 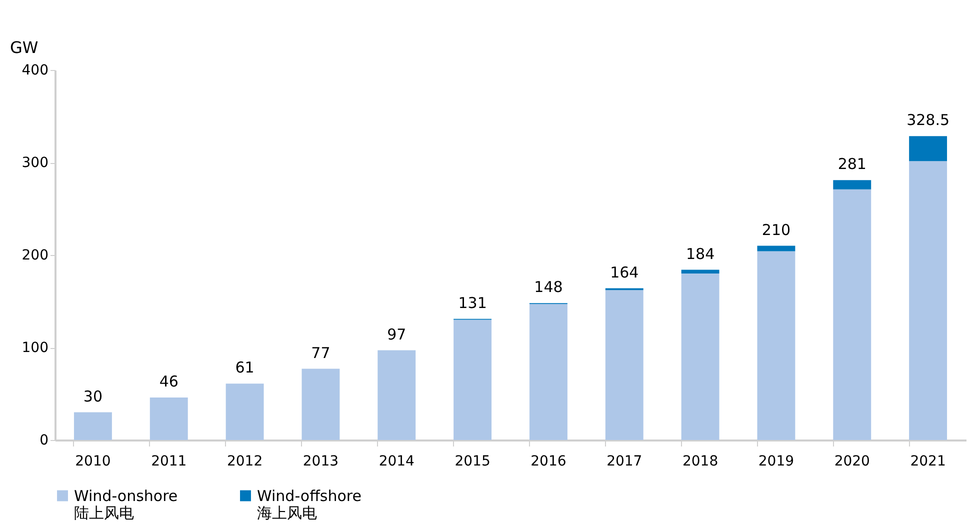 What do you see at coordinates (93, 396) in the screenshot?
I see `total-label: 30` at bounding box center [93, 396].